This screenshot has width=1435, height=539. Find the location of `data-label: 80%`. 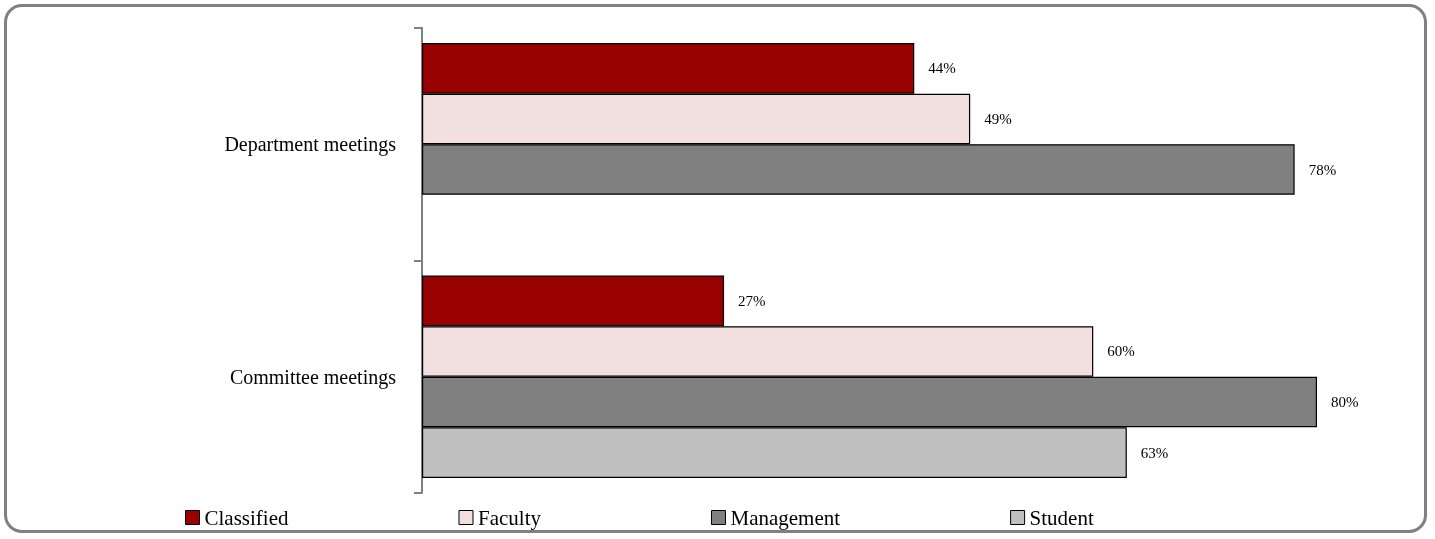

data-label: 80% is located at coordinates (1345, 402).